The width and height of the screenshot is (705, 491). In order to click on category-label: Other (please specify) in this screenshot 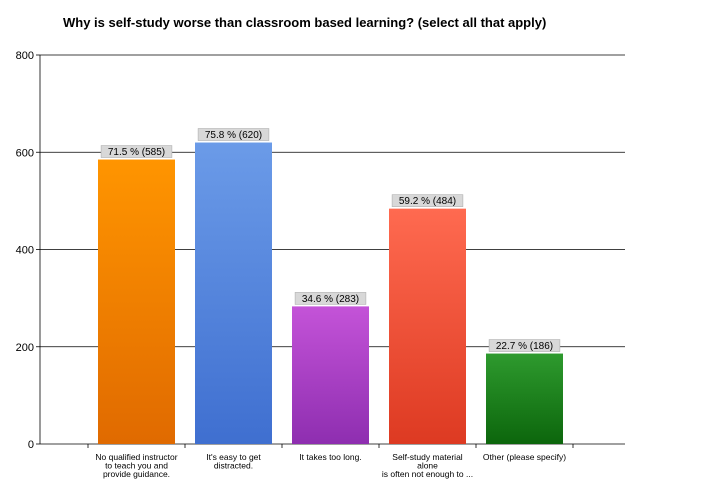, I will do `click(524, 457)`.